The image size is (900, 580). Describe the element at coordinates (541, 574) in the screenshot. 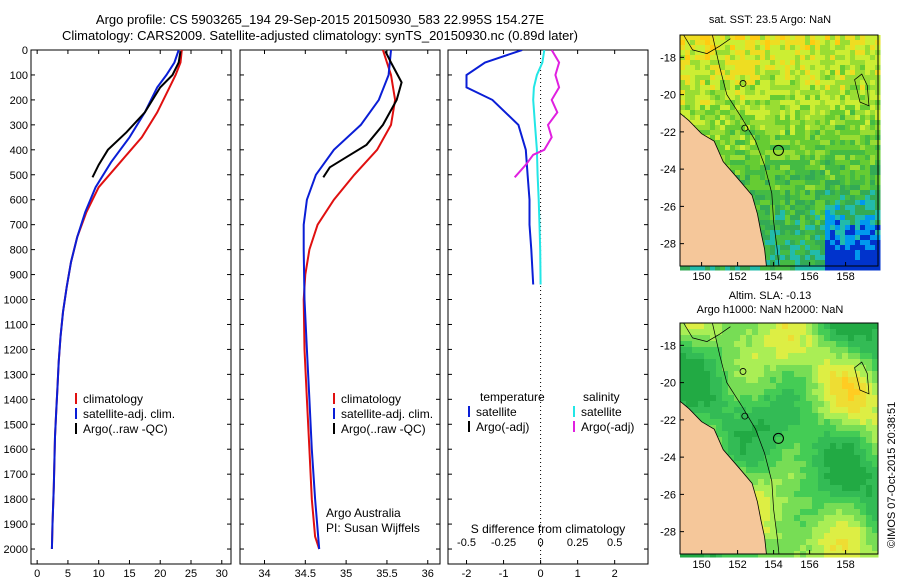

I see `x-tick-label: 0` at that location.